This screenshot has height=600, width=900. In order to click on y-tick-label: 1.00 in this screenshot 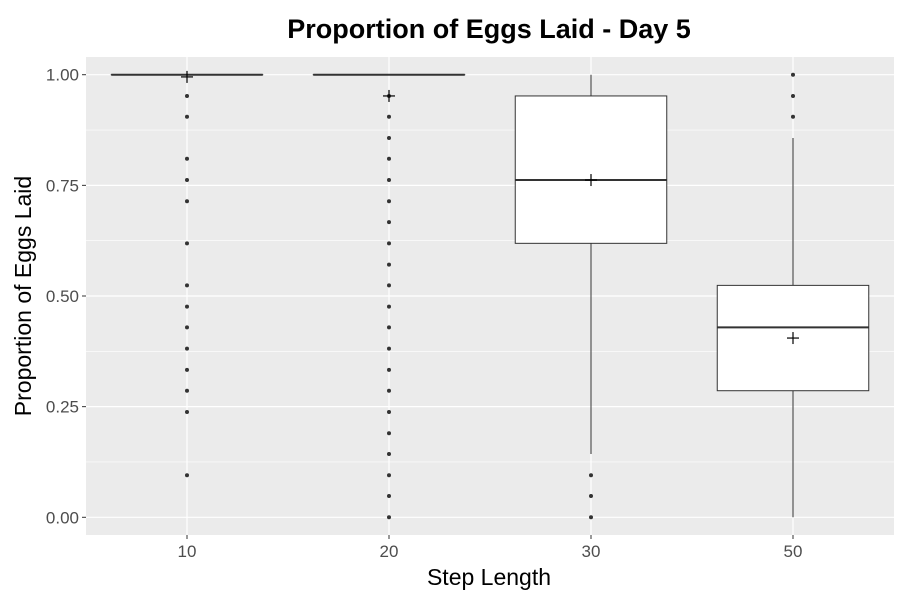, I will do `click(62, 75)`.